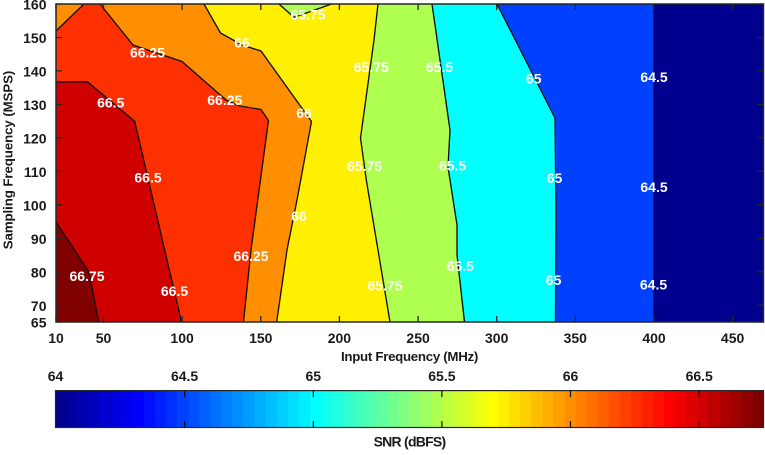 This screenshot has height=455, width=765. Describe the element at coordinates (39, 272) in the screenshot. I see `svg-text: 80` at that location.